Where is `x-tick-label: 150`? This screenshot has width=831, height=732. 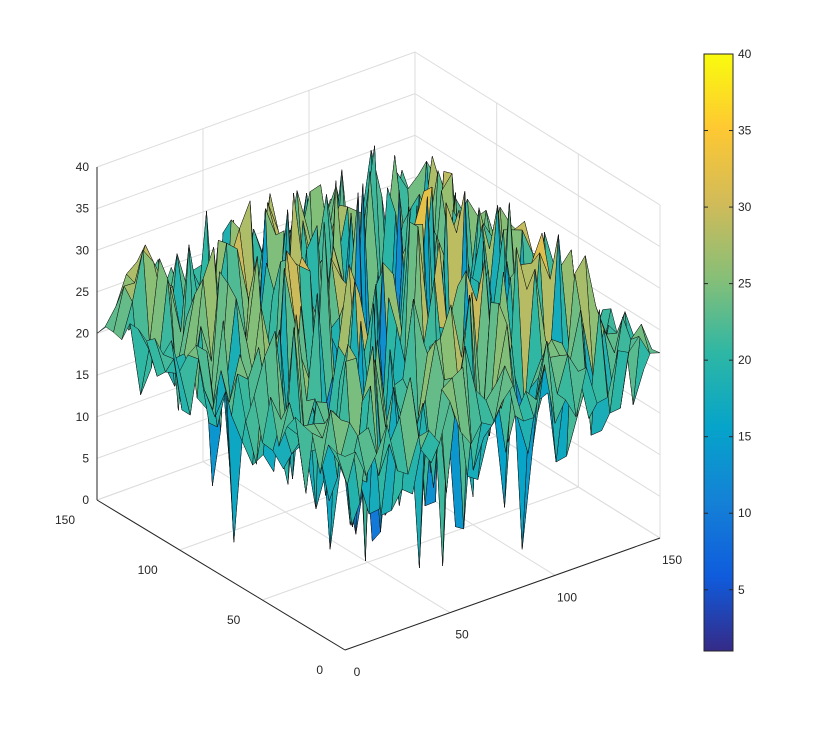 x-tick-label: 150 is located at coordinates (672, 560).